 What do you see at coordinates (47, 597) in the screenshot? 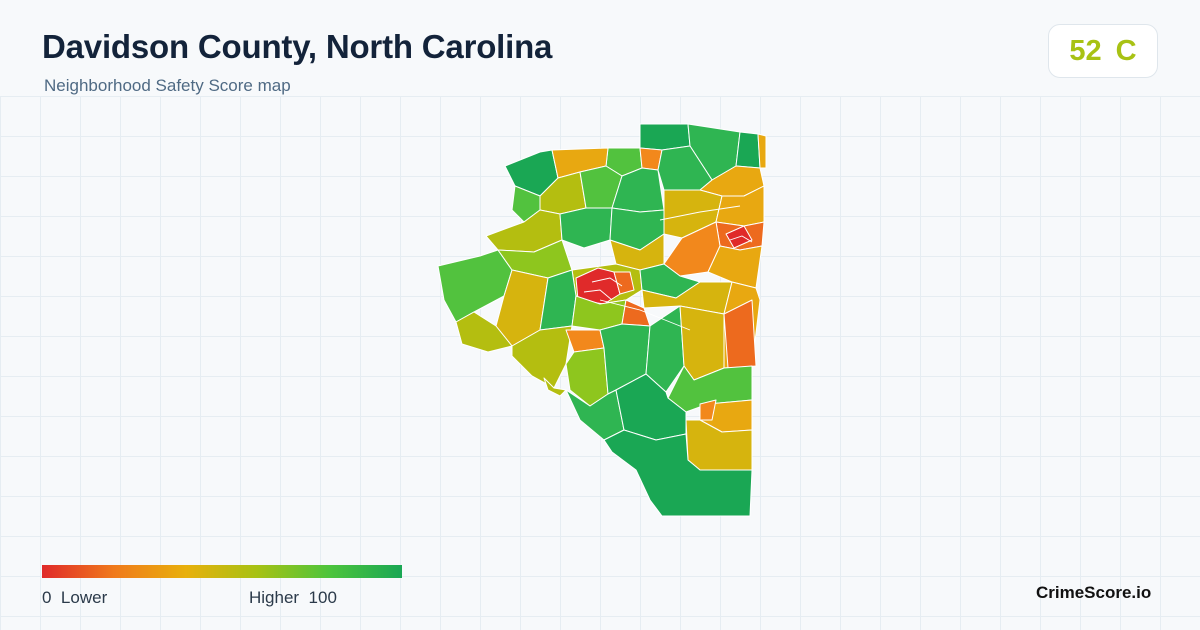
I see `legend-low-value: 0` at bounding box center [47, 597].